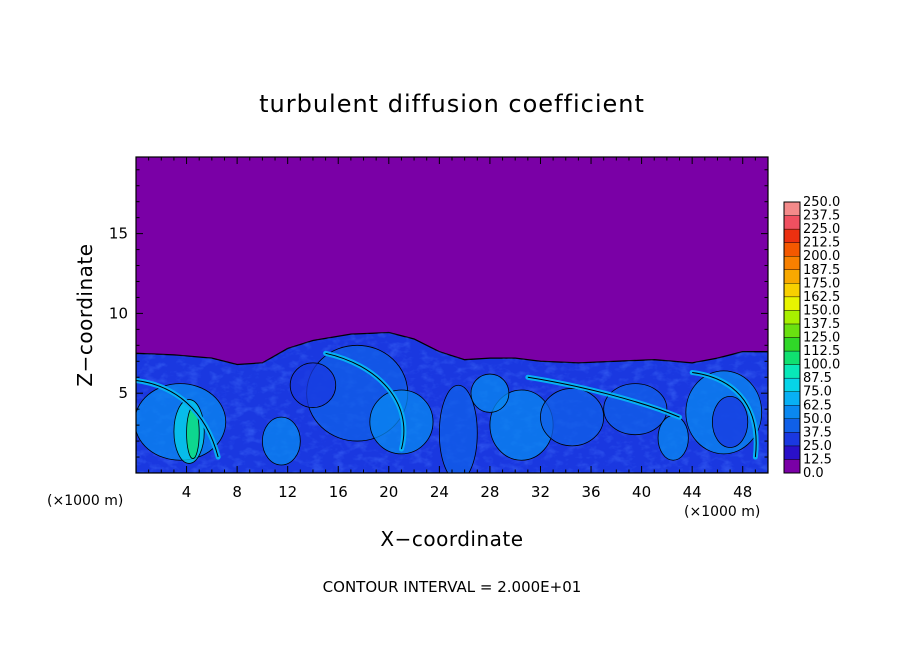 The height and width of the screenshot is (654, 904). What do you see at coordinates (187, 492) in the screenshot?
I see `x-tick-label: 4` at bounding box center [187, 492].